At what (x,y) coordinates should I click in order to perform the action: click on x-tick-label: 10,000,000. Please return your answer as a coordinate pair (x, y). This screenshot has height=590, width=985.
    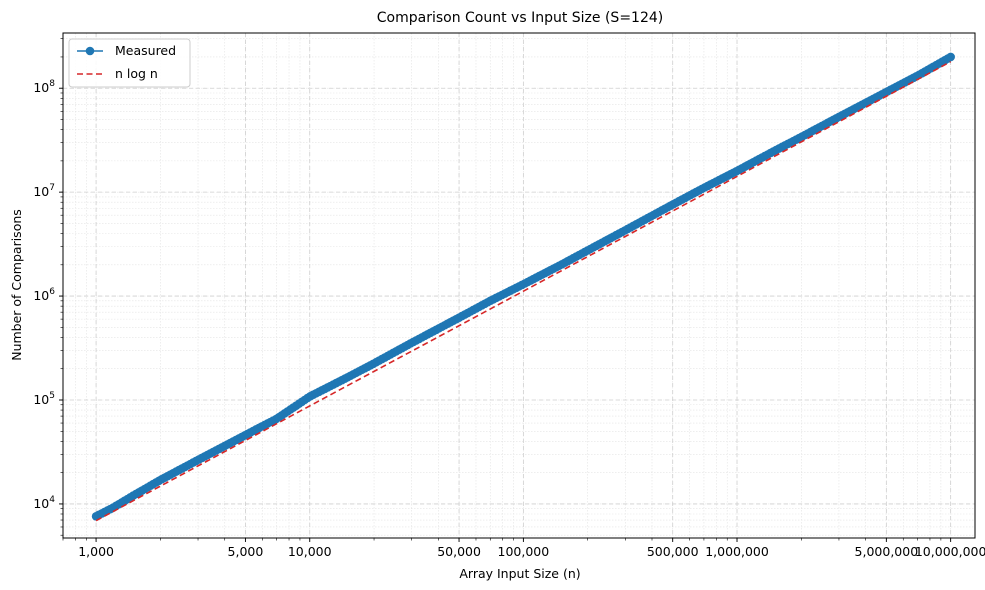
    Looking at the image, I should click on (950, 551).